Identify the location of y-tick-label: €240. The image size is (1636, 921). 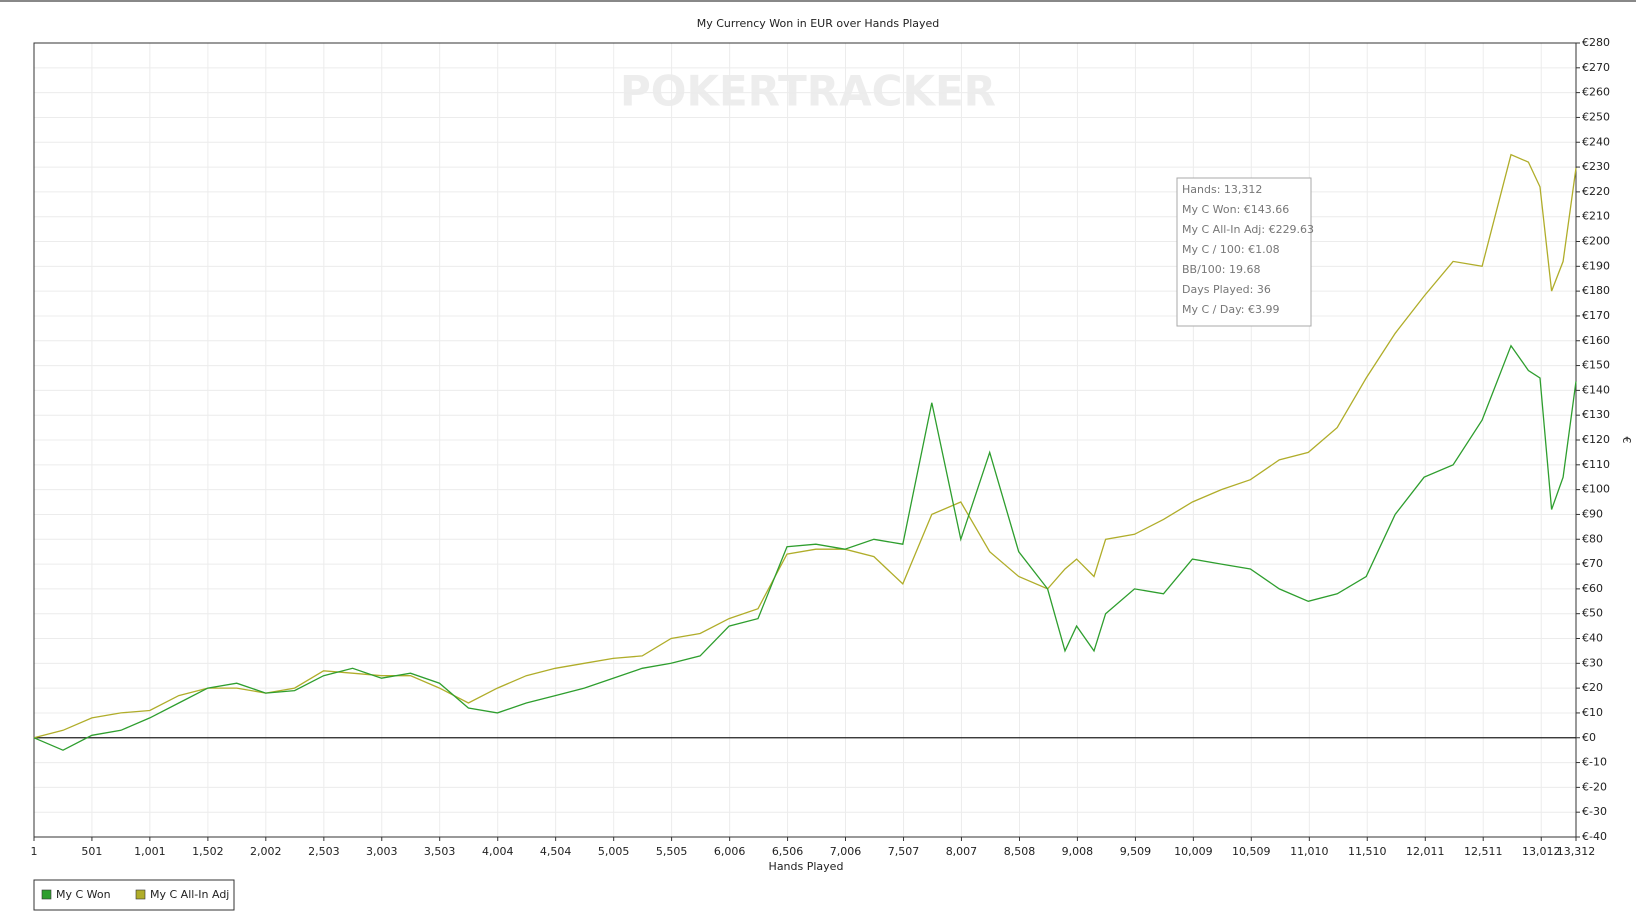
(1596, 141).